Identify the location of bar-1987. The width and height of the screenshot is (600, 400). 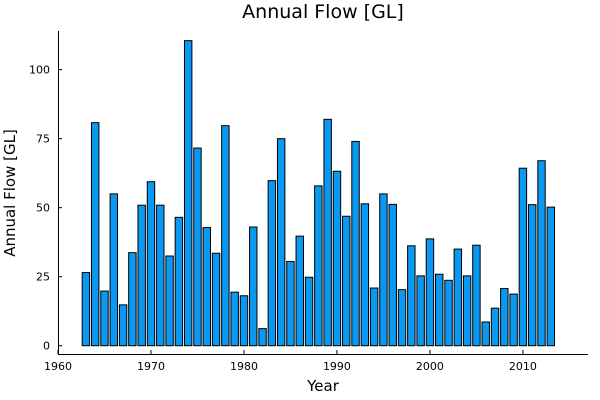
(309, 311).